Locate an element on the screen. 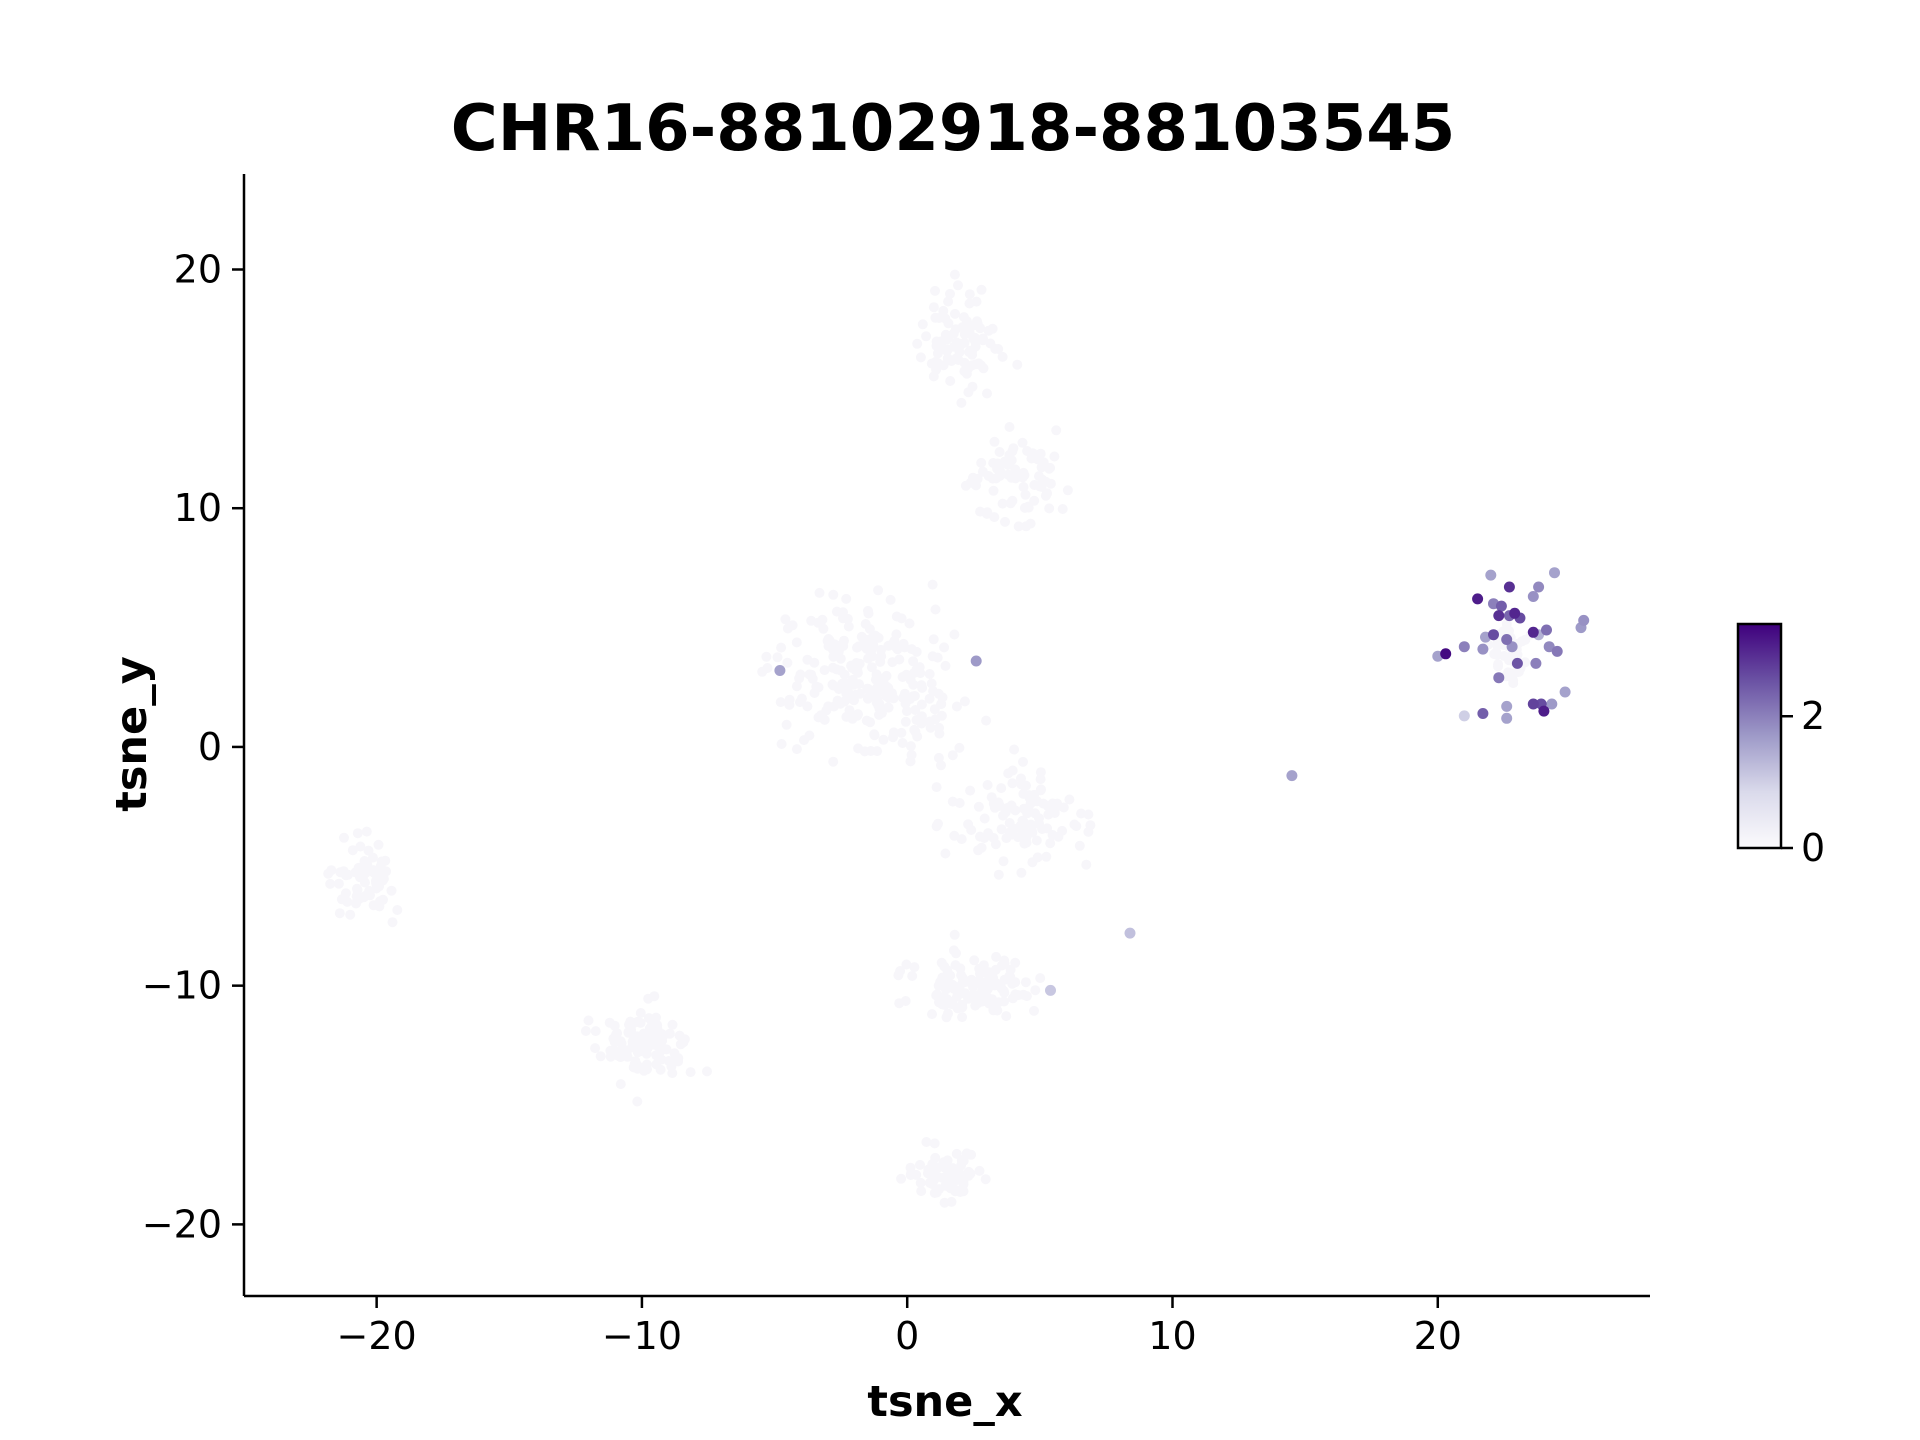  y-axis-label: tsne_y is located at coordinates (132, 733).